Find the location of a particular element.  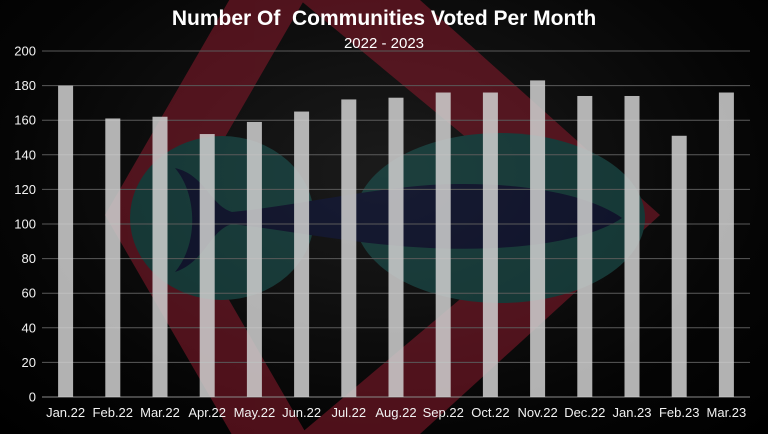

x-tick-label: Oct.22 is located at coordinates (490, 412).